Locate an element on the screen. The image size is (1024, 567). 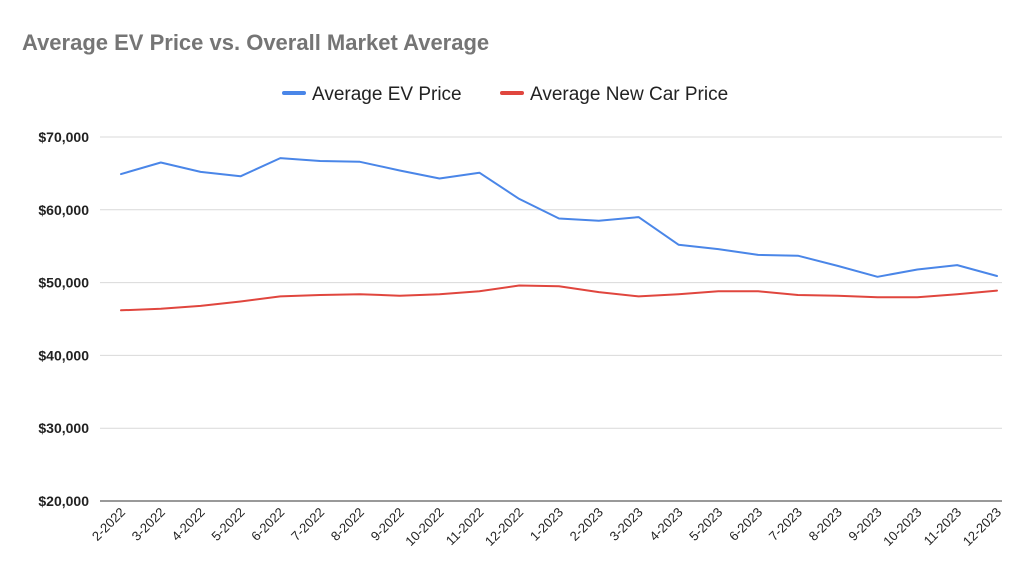
x-tick-label: 11-2023 is located at coordinates (943, 527).